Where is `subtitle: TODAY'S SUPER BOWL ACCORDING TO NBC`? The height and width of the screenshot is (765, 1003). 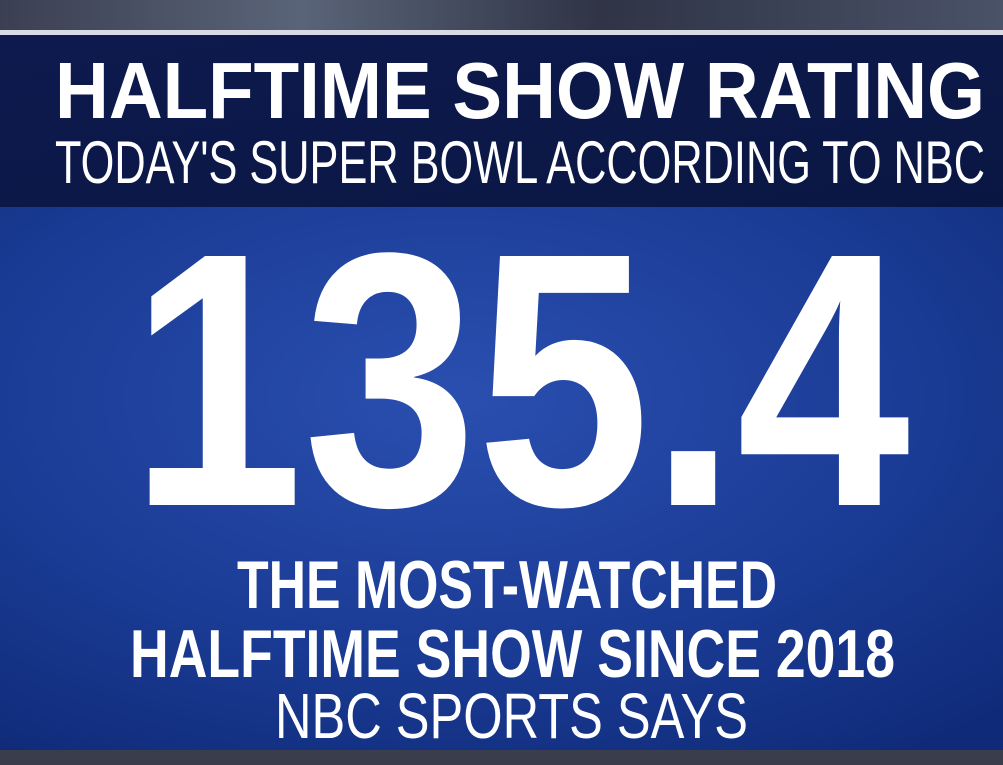 subtitle: TODAY'S SUPER BOWL ACCORDING TO NBC is located at coordinates (520, 162).